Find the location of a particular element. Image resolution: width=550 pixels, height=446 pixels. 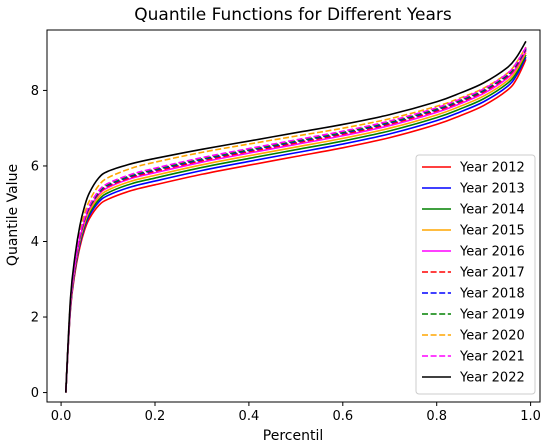

x-tick-label: 0.8 is located at coordinates (436, 416).